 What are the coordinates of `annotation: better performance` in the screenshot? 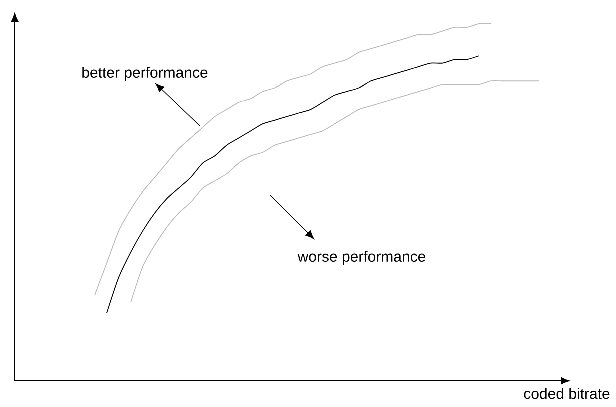 It's located at (145, 74).